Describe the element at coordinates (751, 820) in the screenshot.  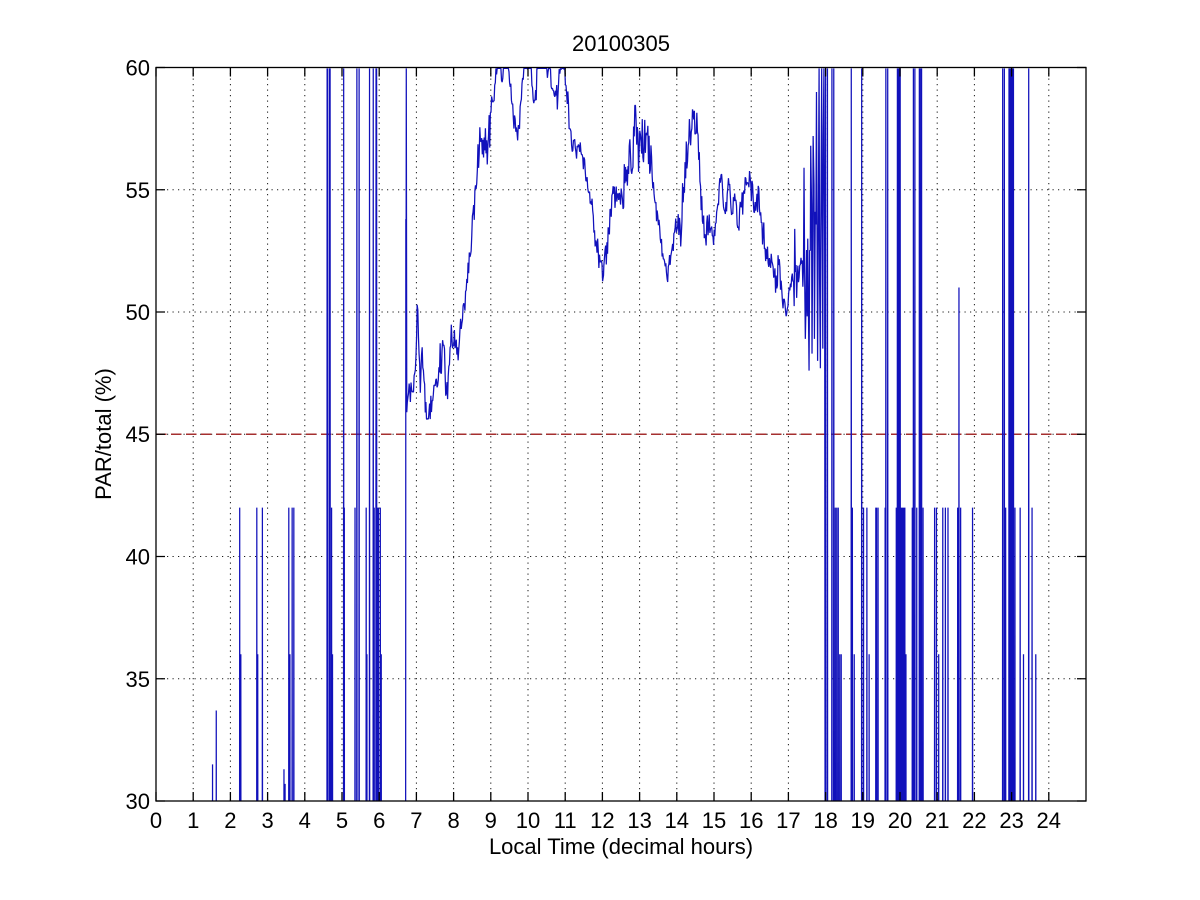
I see `svg-text: 16` at that location.